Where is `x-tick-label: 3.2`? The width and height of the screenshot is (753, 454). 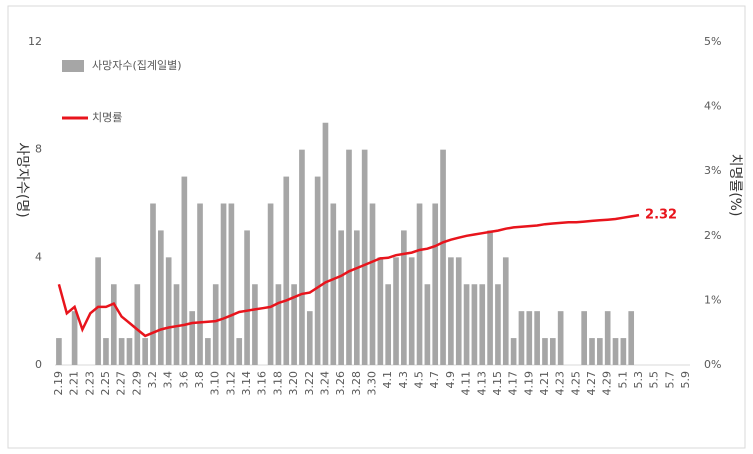
x-tick-label: 3.2 is located at coordinates (152, 380).